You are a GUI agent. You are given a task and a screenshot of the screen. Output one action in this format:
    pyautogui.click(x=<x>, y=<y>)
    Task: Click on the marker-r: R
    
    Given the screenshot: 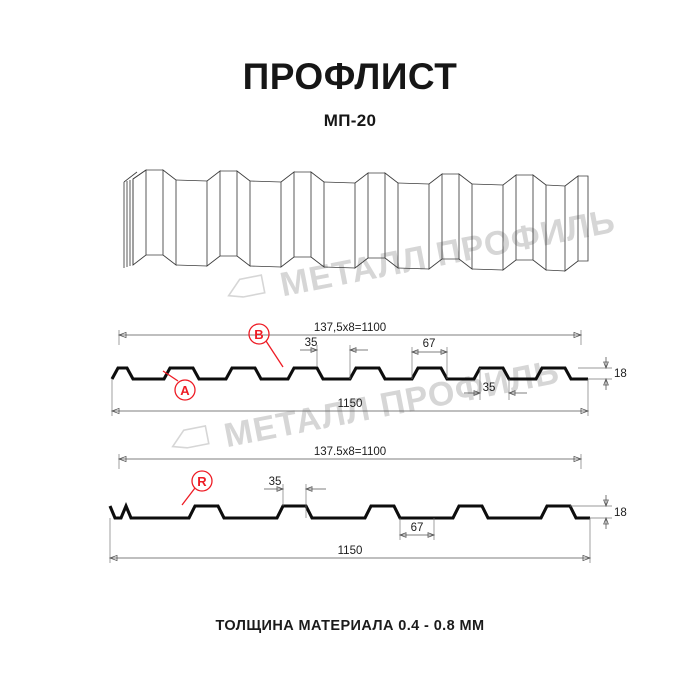 What is the action you would take?
    pyautogui.click(x=197, y=488)
    